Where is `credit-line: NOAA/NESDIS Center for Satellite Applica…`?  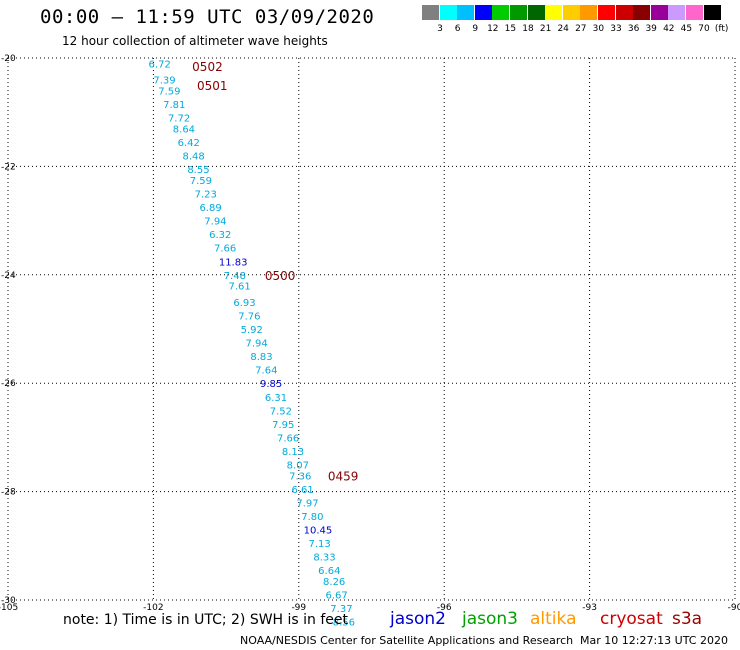
credit-line: NOAA/NESDIS Center for Satellite Applica… is located at coordinates (407, 640).